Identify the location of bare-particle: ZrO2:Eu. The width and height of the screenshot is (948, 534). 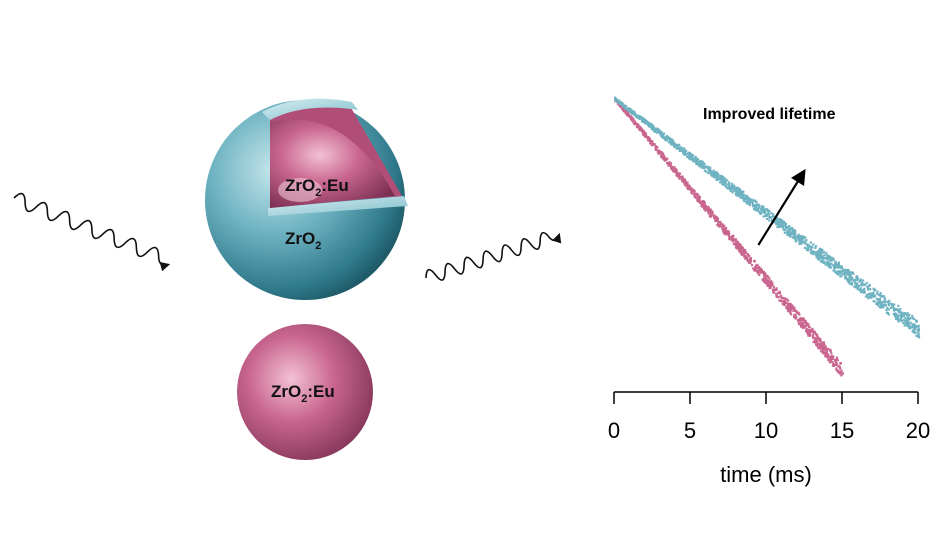
(305, 392).